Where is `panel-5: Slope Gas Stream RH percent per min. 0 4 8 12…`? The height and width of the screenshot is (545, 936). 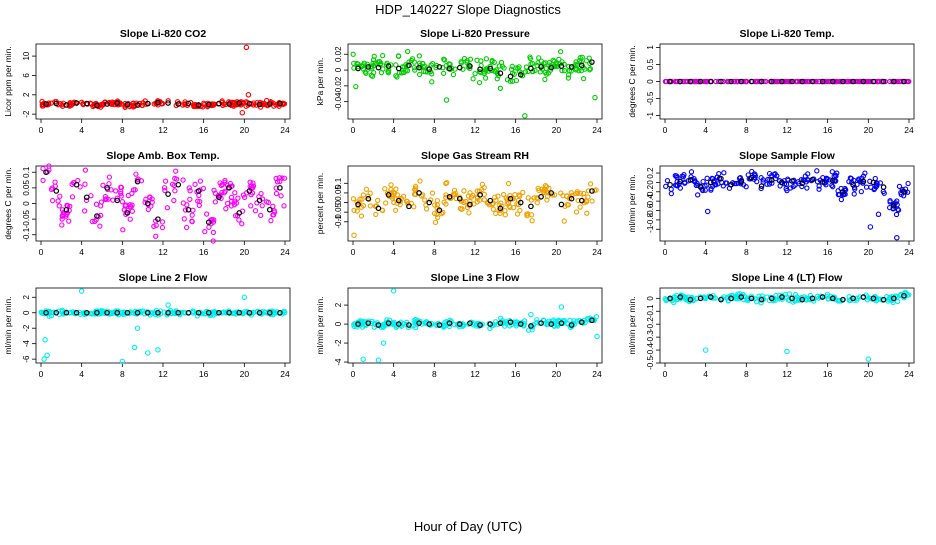
panel-5: Slope Gas Stream RH percent per min. 0 4 8 12… is located at coordinates (459, 203).